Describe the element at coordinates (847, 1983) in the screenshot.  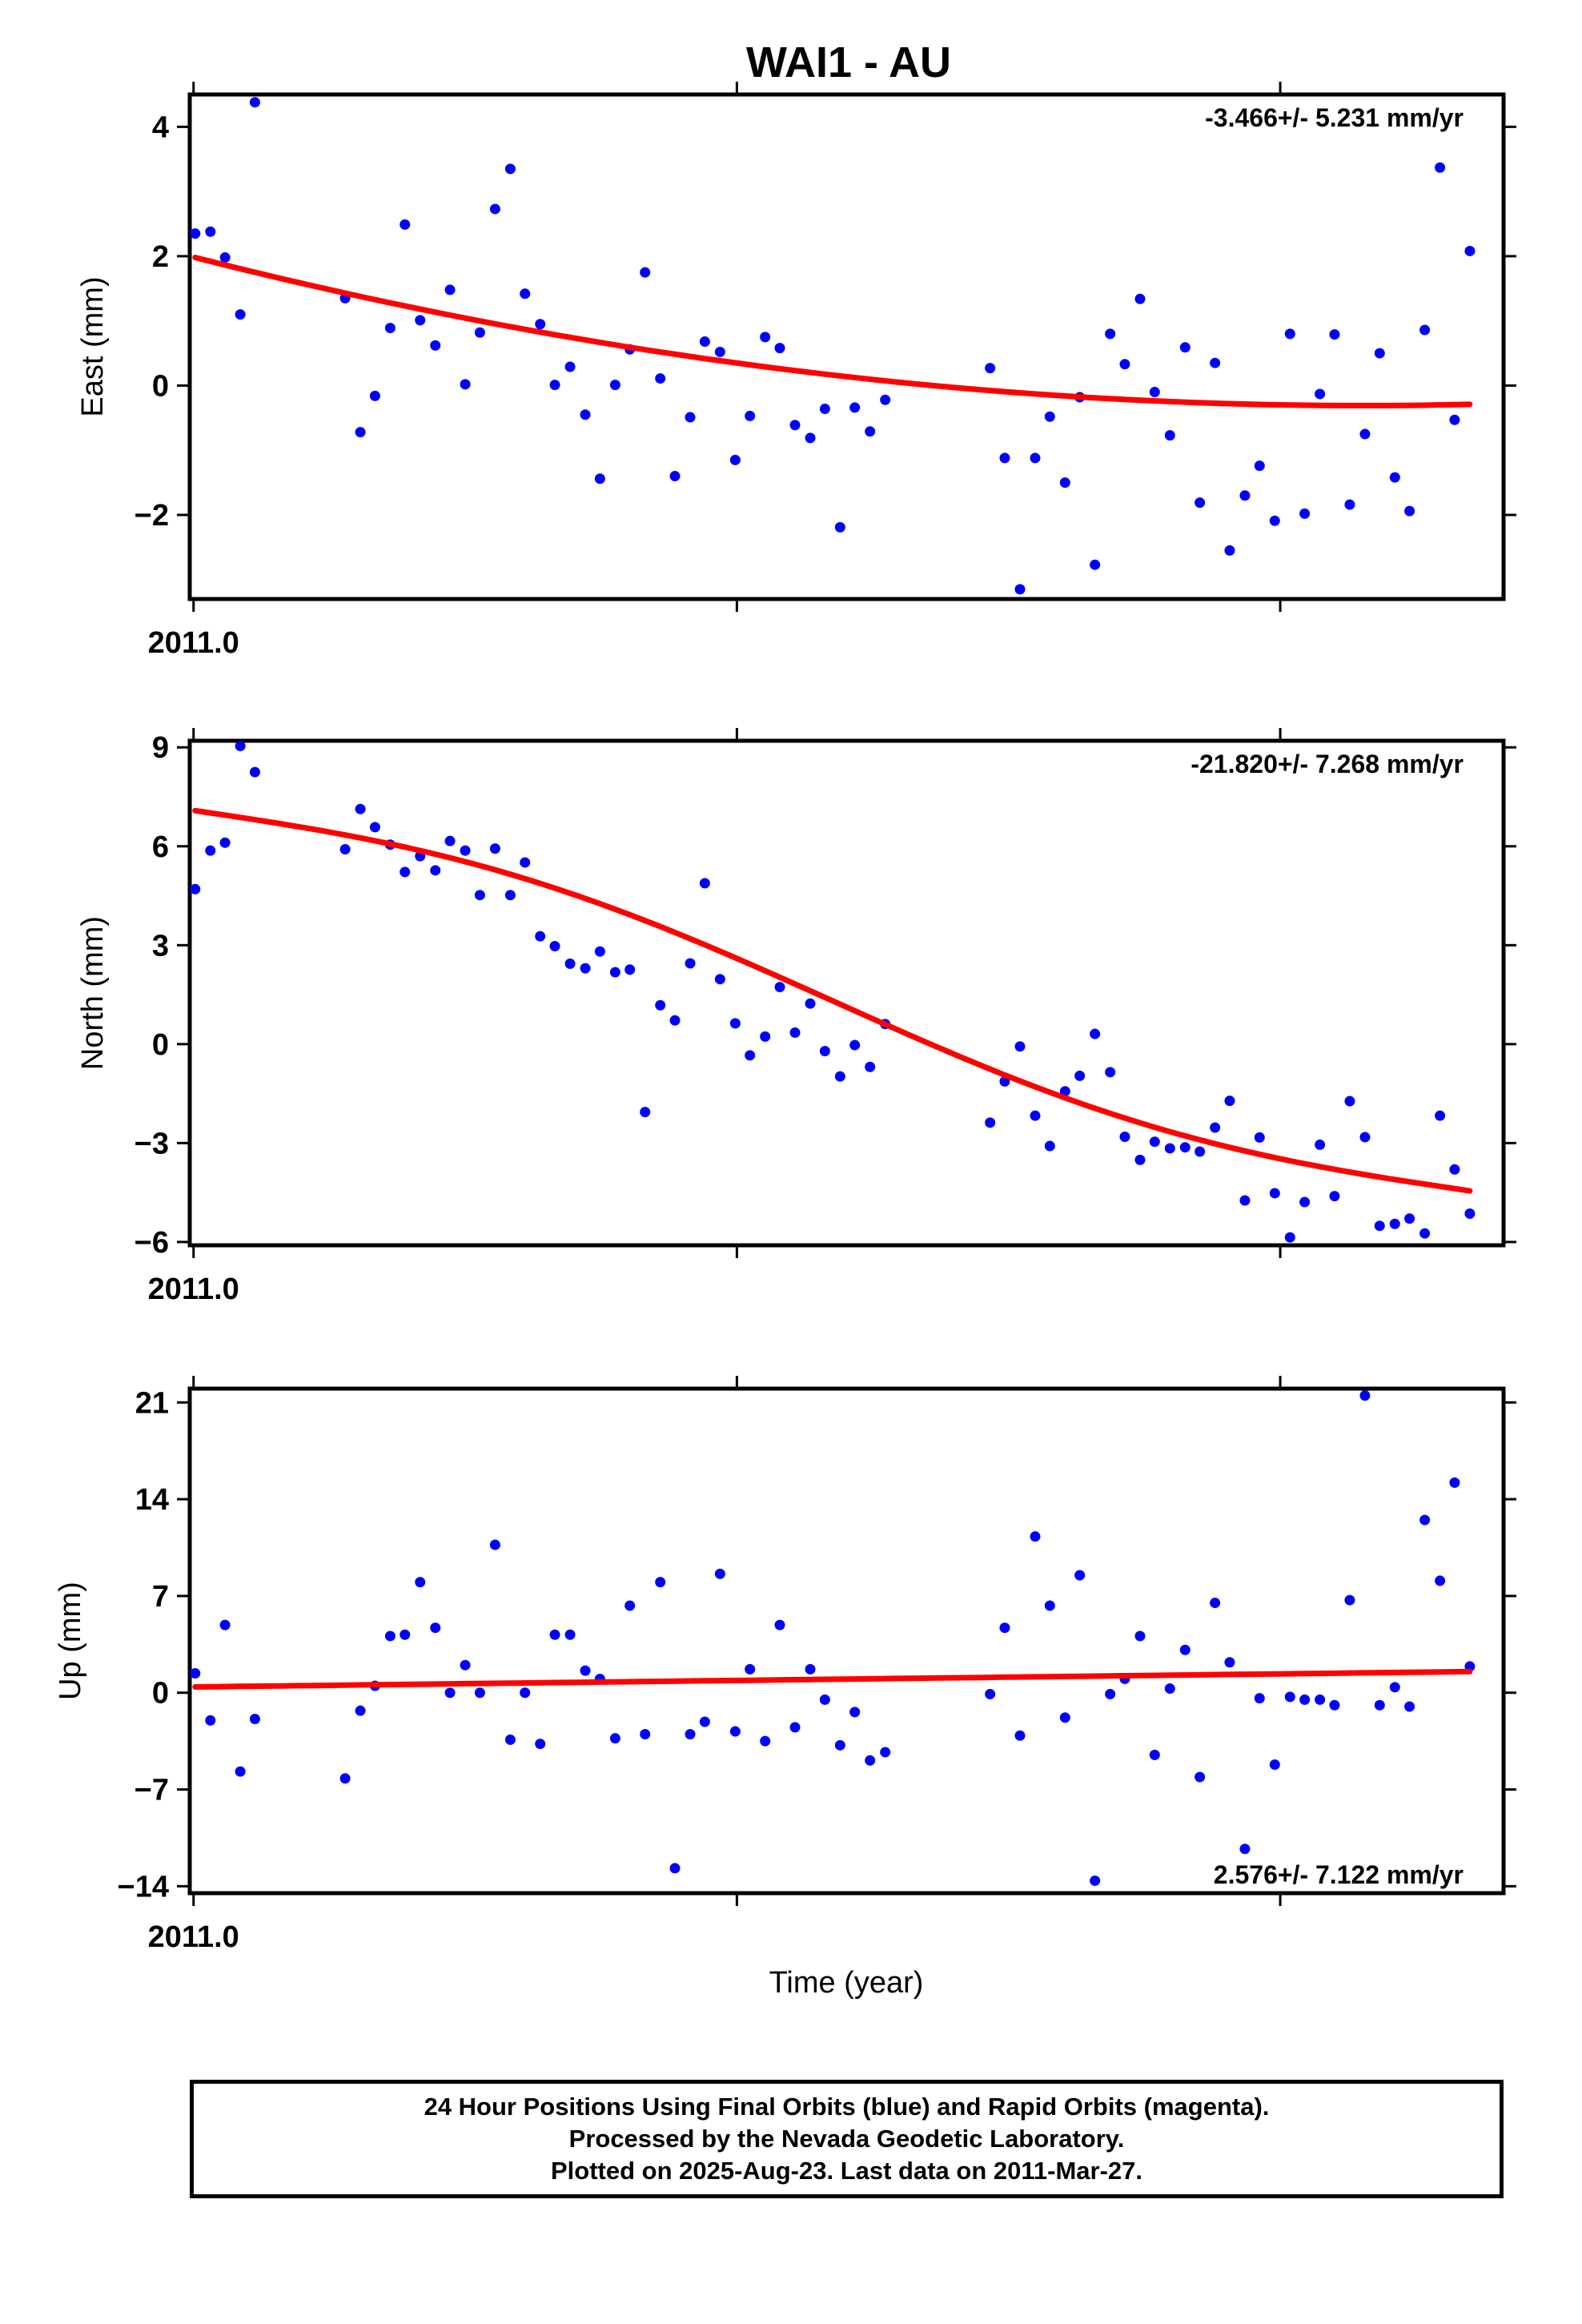
I see `x-axis-label: Time (year)` at that location.